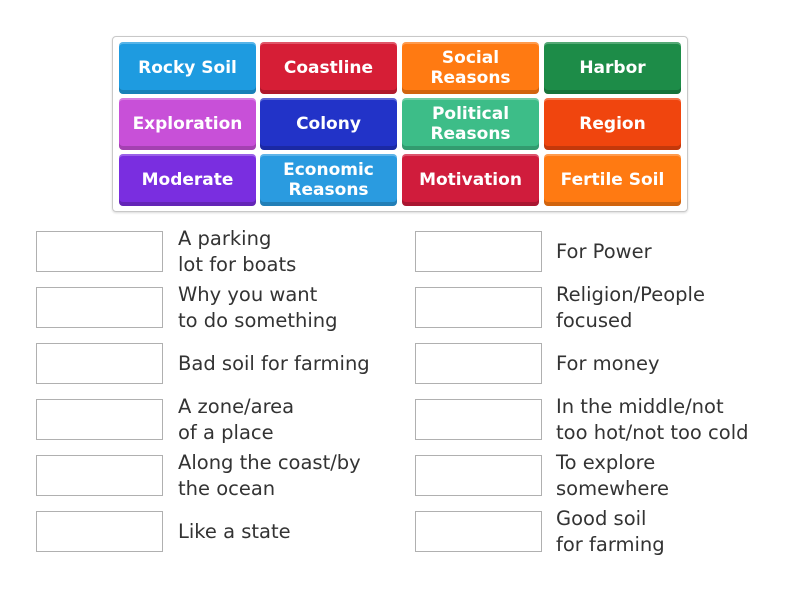 The height and width of the screenshot is (600, 800). Describe the element at coordinates (187, 180) in the screenshot. I see `draggable-tile-moderate: Moderate` at that location.